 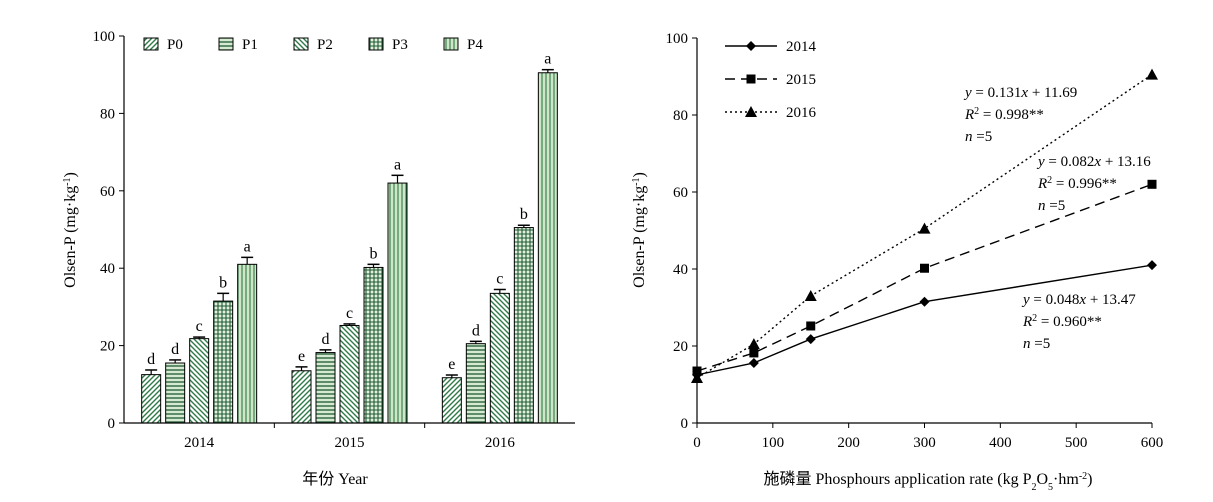 I want to click on line-chart-y-tick-label: 80, so click(x=680, y=116).